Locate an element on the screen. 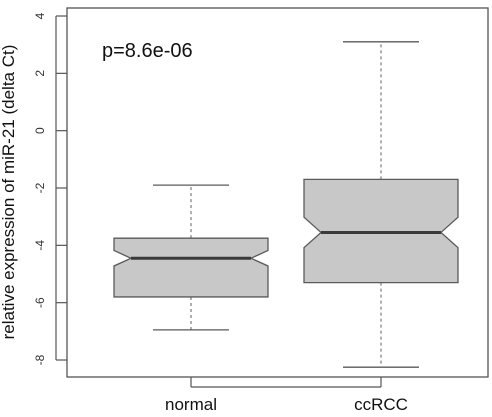 Image resolution: width=492 pixels, height=417 pixels. x-tick-label: normal is located at coordinates (191, 404).